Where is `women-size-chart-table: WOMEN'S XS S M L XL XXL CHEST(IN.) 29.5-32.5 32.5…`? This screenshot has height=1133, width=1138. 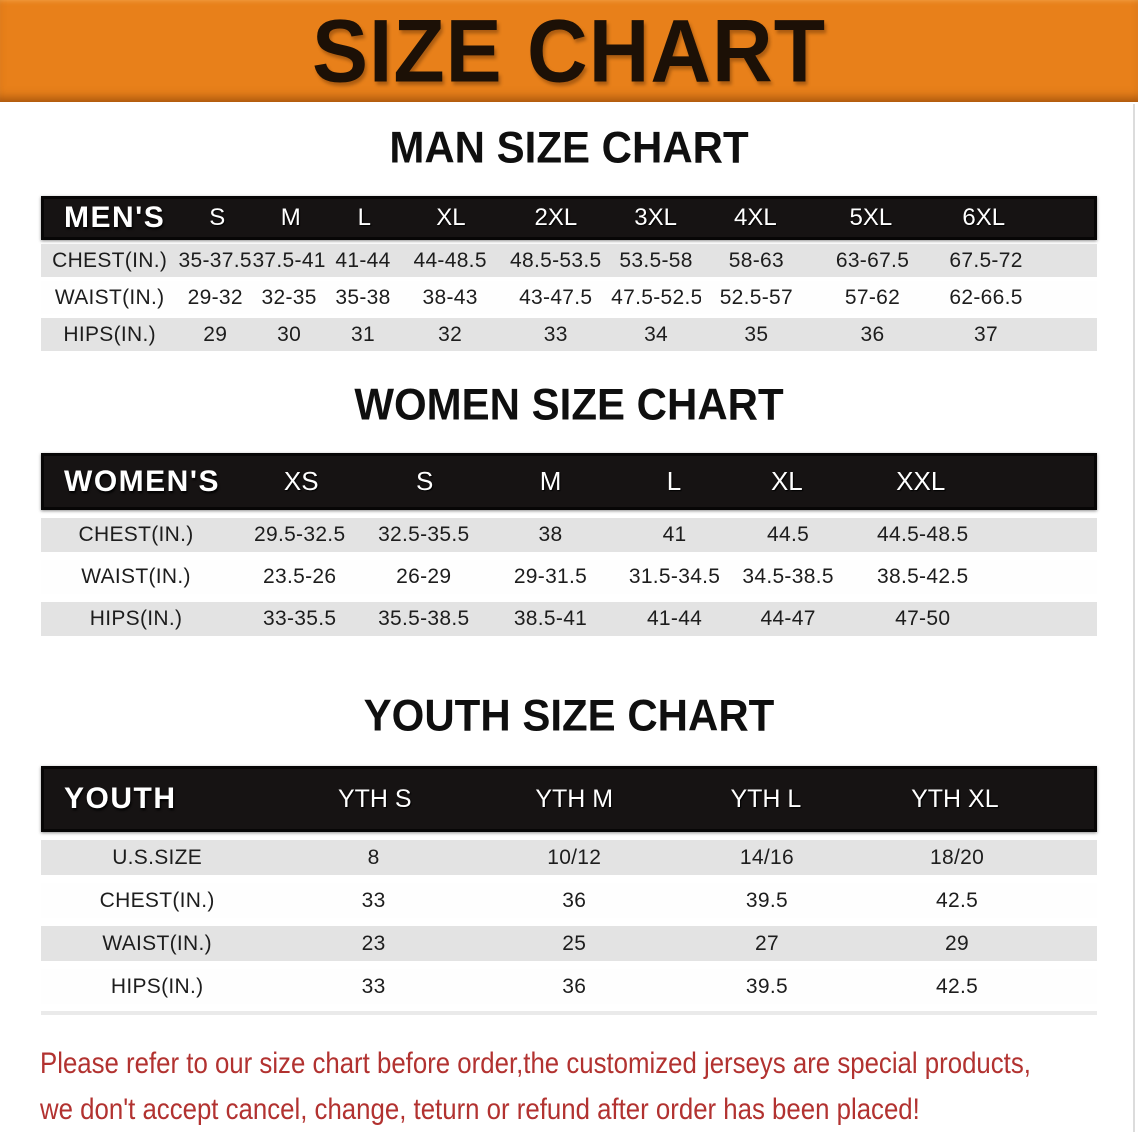
women-size-chart-table: WOMEN'S XS S M L XL XXL CHEST(IN.) 29.5-32.5 32.5… is located at coordinates (569, 544).